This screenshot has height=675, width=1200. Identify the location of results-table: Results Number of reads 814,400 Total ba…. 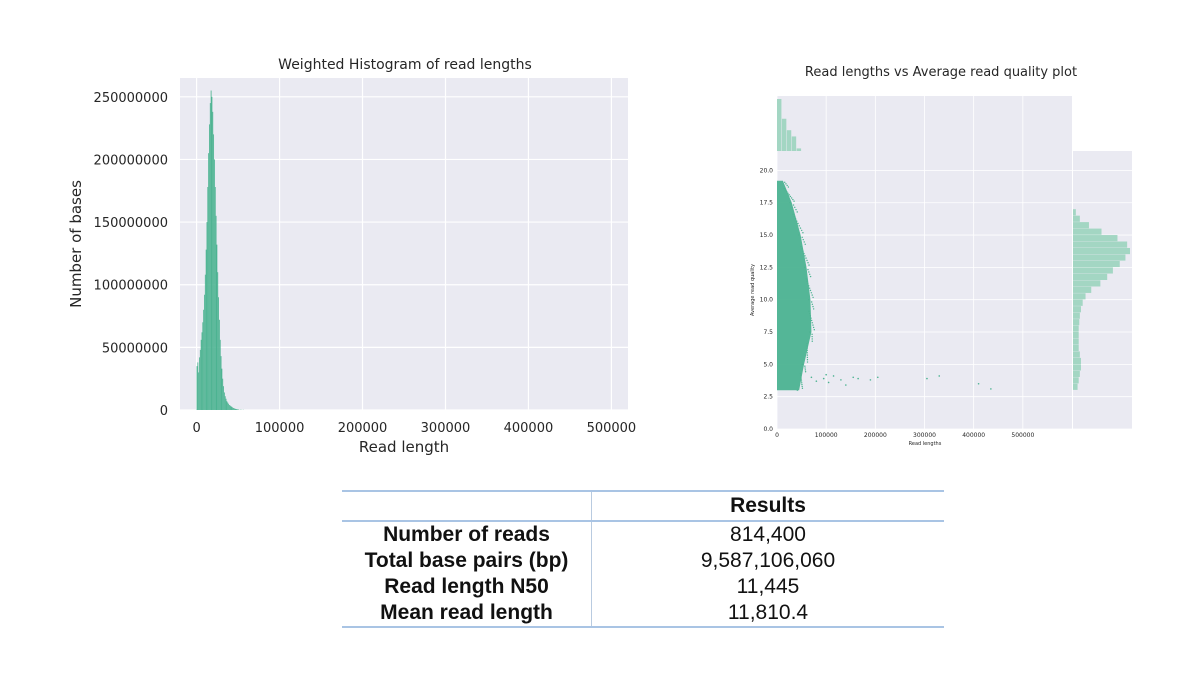
(643, 559).